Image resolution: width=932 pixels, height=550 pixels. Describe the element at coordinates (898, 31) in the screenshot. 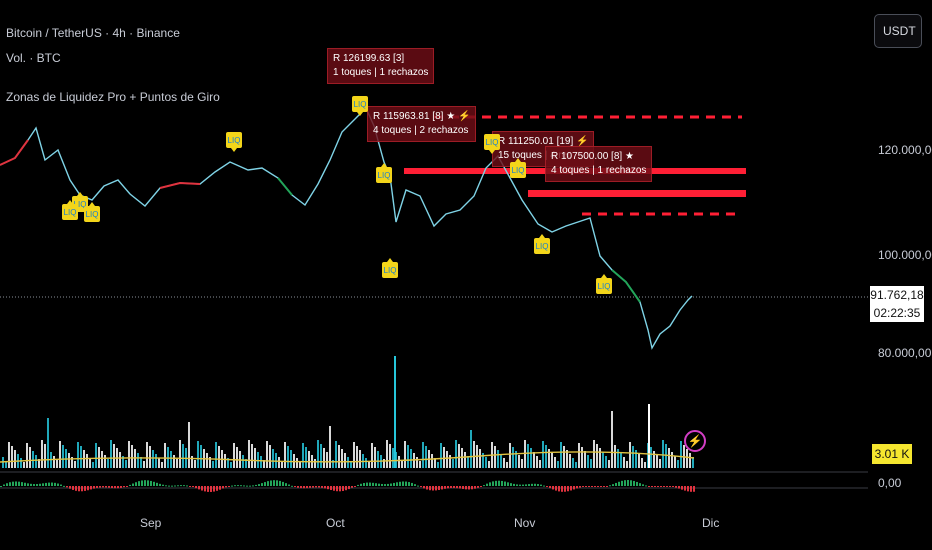

I see `currency-button: USDT` at that location.